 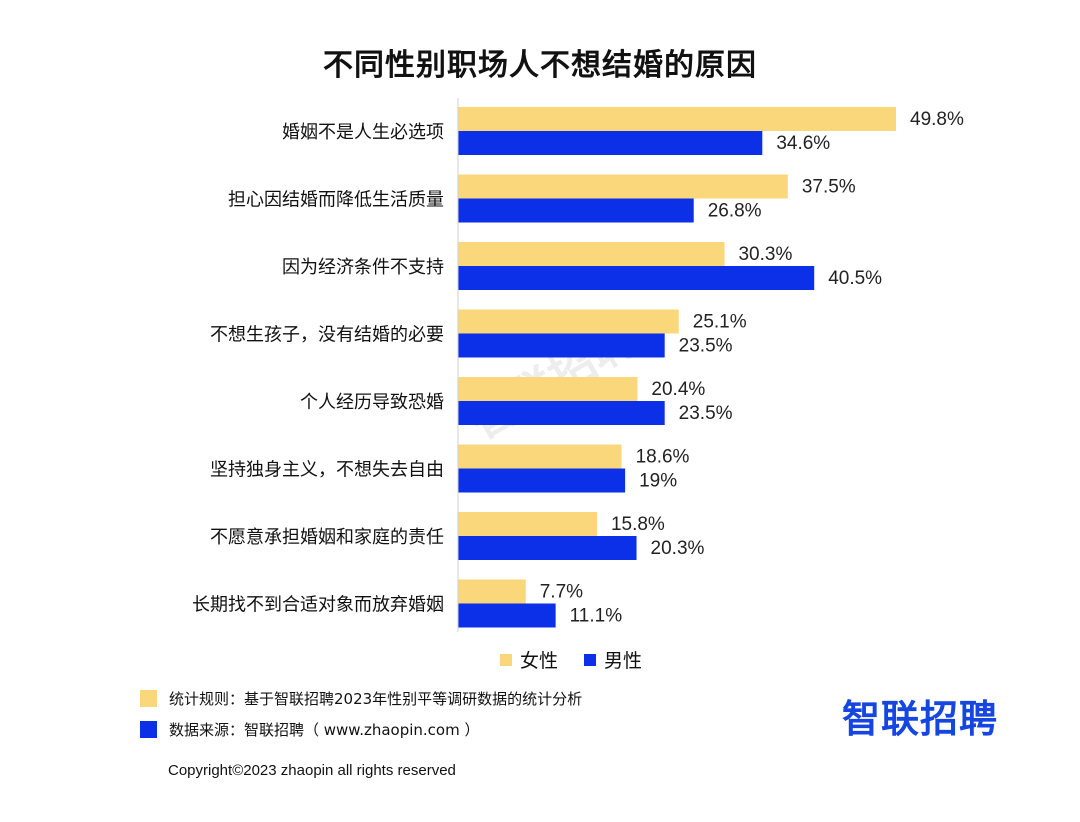 What do you see at coordinates (855, 278) in the screenshot?
I see `data-label: 40.5%` at bounding box center [855, 278].